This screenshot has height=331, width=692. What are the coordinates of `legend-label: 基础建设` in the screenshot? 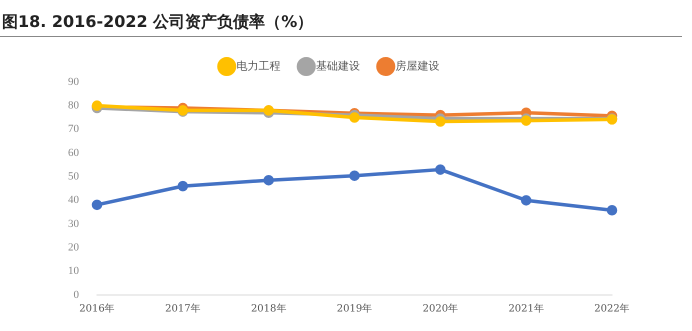 It's located at (338, 65).